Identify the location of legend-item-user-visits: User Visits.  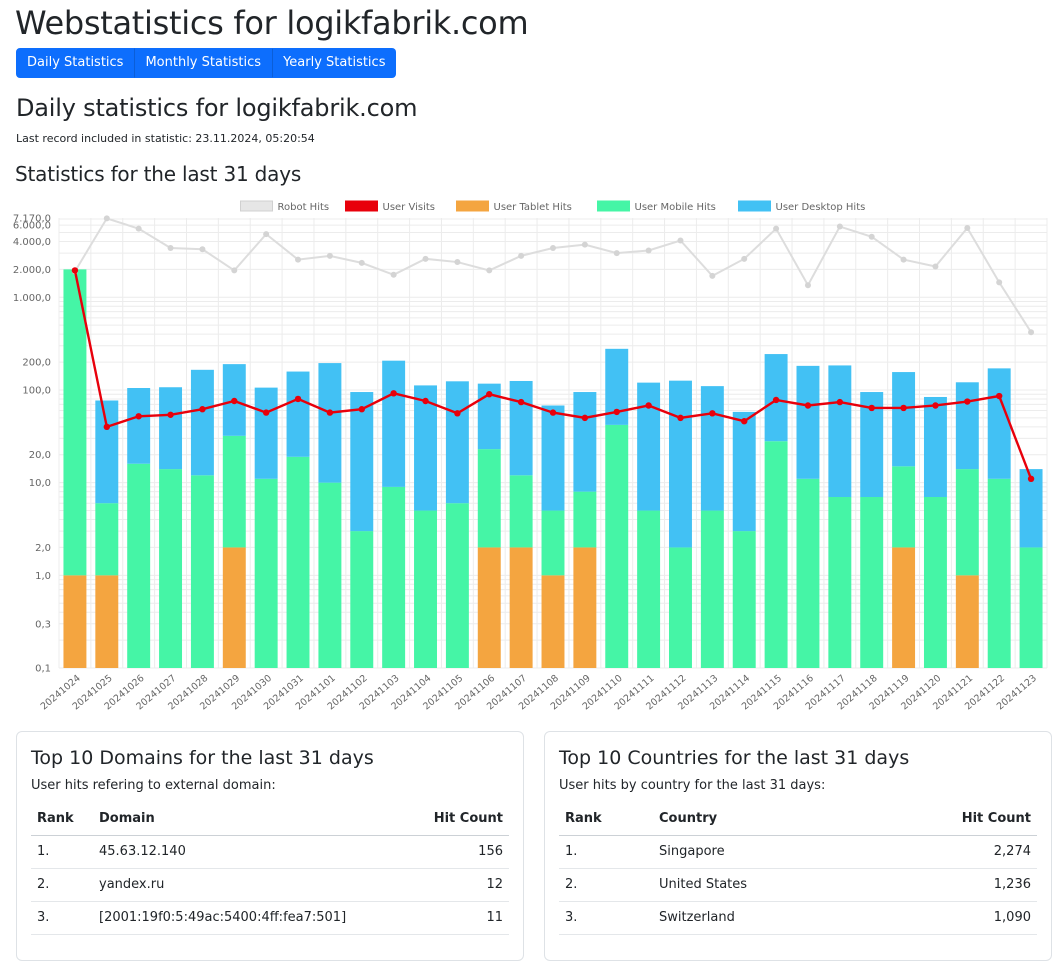
(390, 206).